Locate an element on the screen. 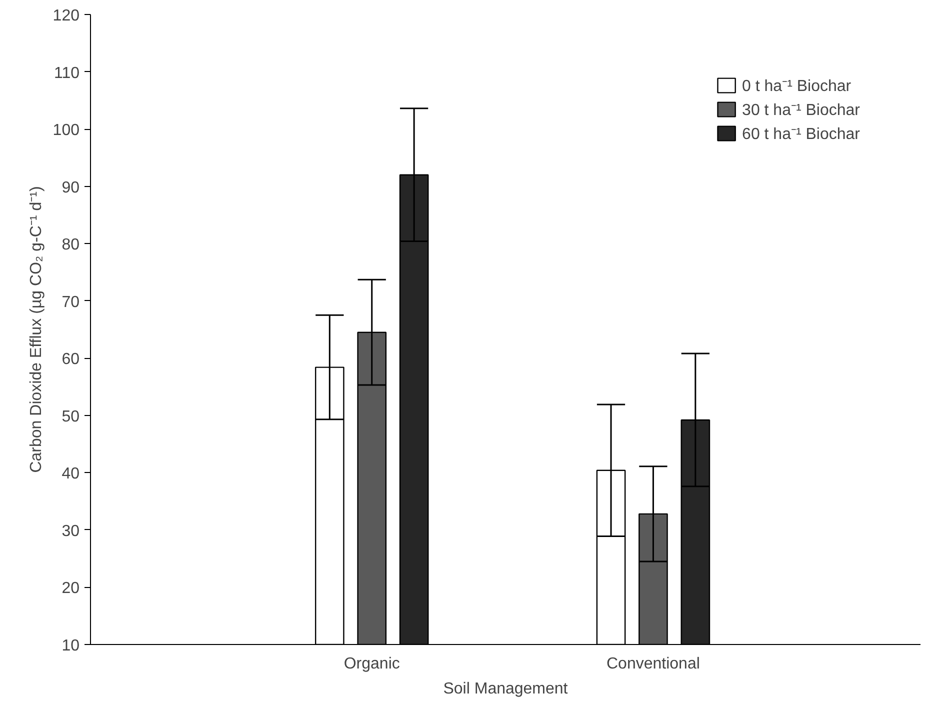 This screenshot has width=926, height=704. legend-label: 0 t ha⁻¹ Biochar is located at coordinates (797, 86).